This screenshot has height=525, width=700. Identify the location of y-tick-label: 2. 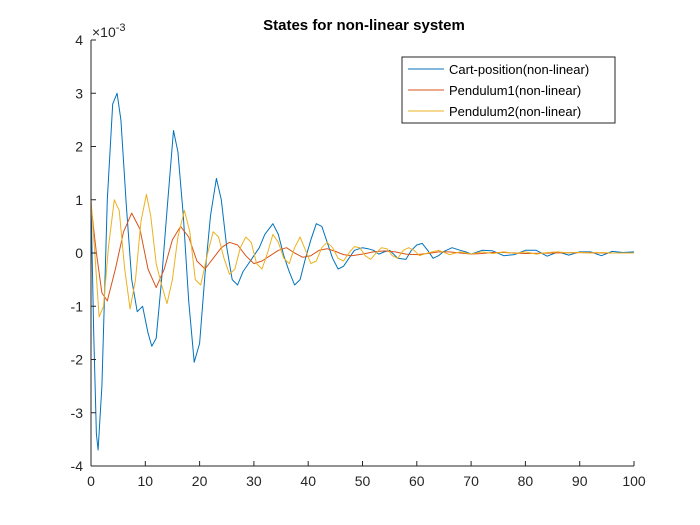
(79, 147).